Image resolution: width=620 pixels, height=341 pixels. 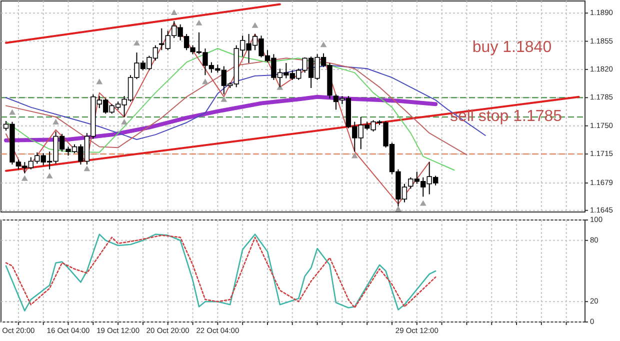 What do you see at coordinates (512, 47) in the screenshot?
I see `annotation: buy 1.1840` at bounding box center [512, 47].